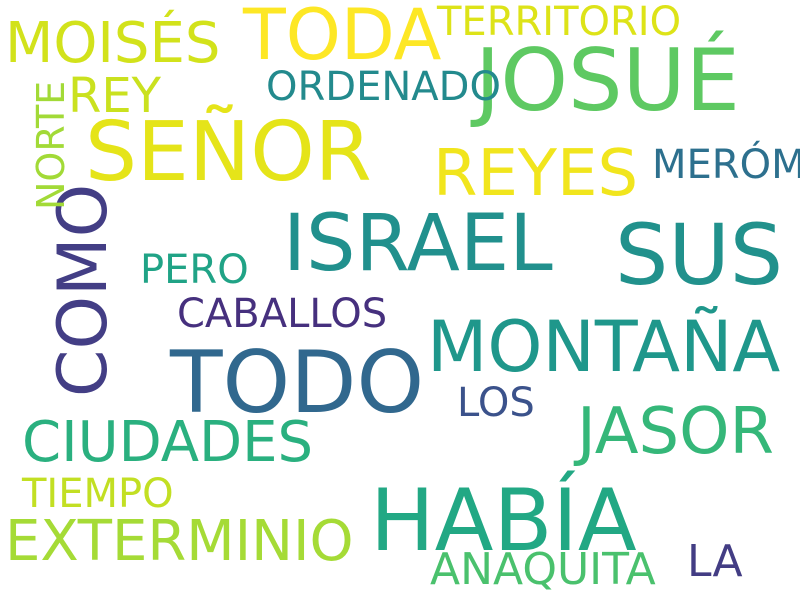 The image size is (800, 600). I want to click on word-montana: MONTAÑA, so click(604, 347).